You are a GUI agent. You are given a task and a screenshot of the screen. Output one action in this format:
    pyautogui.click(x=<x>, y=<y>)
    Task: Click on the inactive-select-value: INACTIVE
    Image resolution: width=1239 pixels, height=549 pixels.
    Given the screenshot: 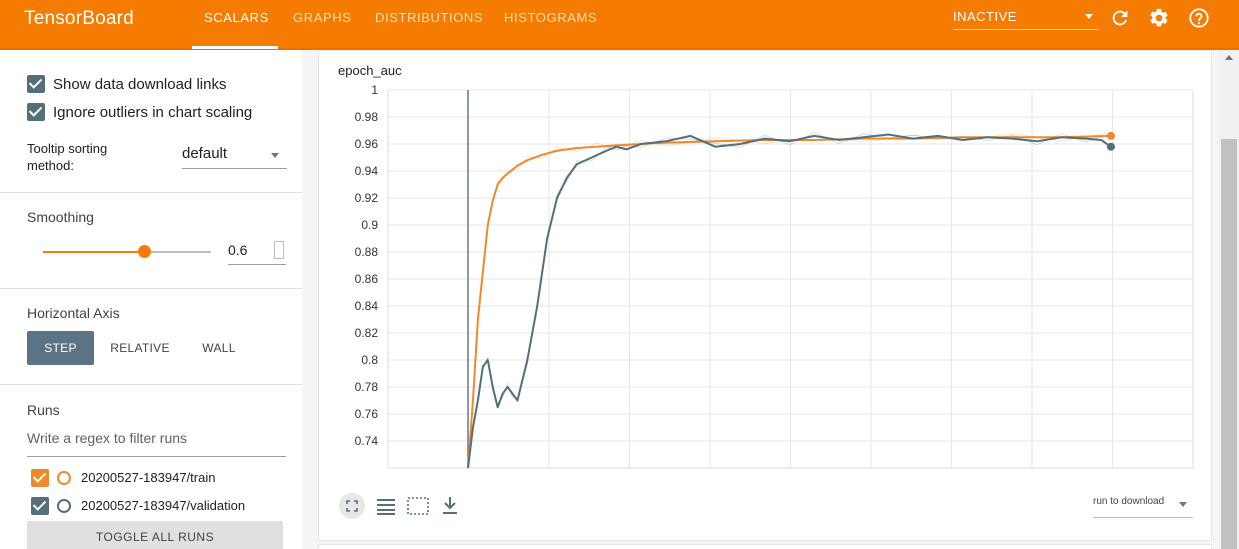 What is the action you would take?
    pyautogui.click(x=985, y=16)
    